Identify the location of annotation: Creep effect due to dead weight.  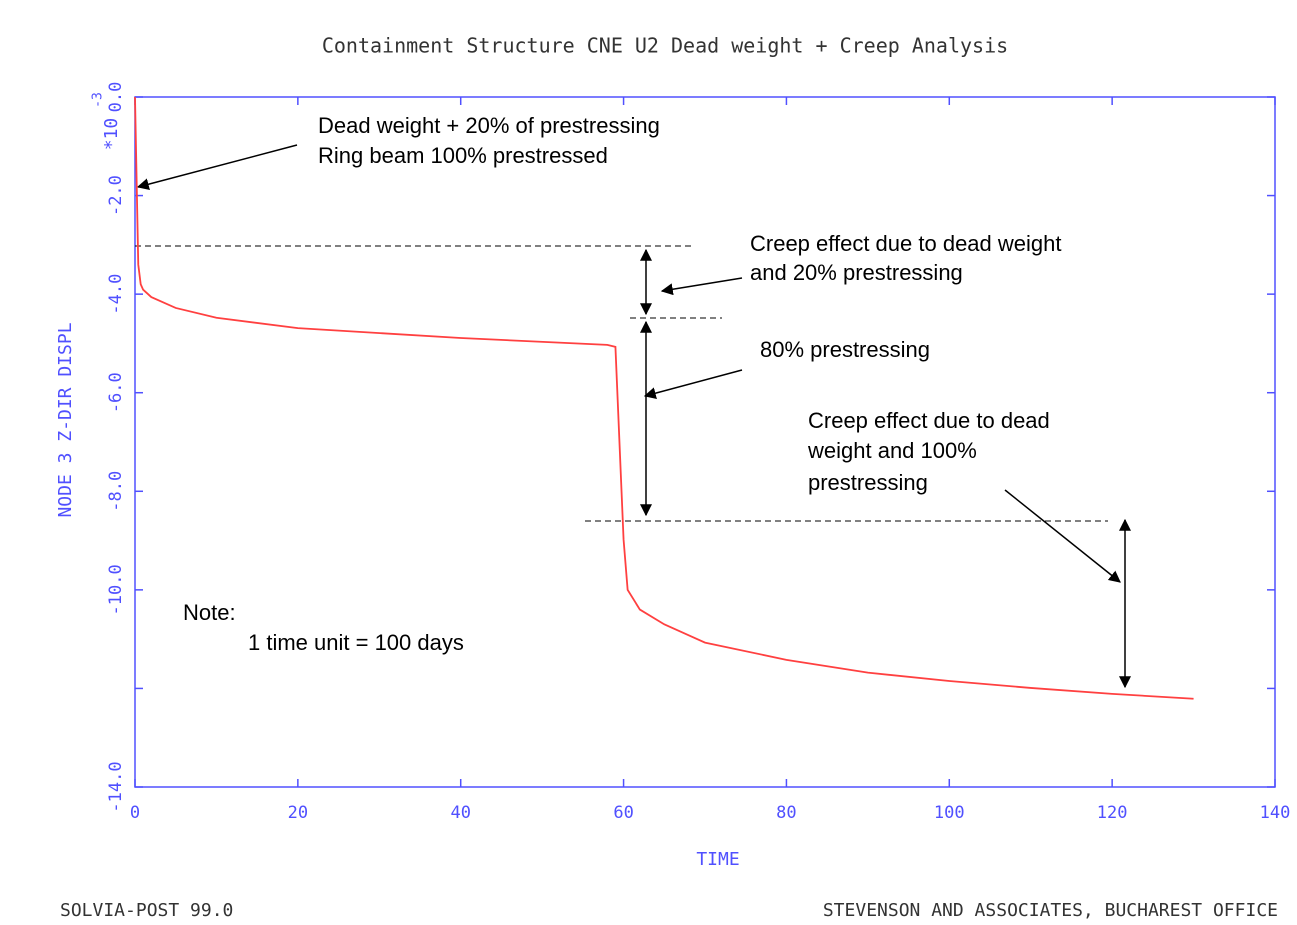
(905, 243).